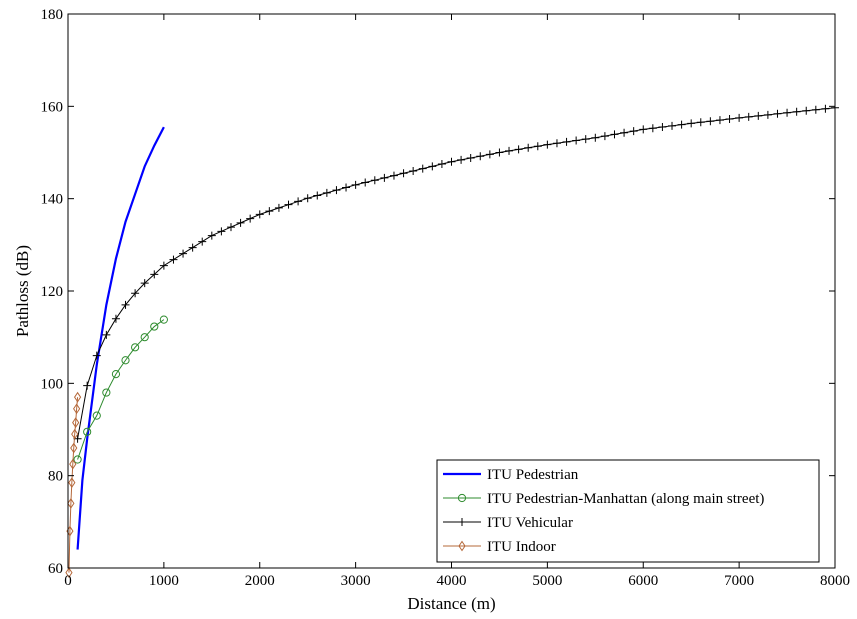 This screenshot has height=619, width=857. What do you see at coordinates (835, 581) in the screenshot?
I see `x-tick-label: 8000` at bounding box center [835, 581].